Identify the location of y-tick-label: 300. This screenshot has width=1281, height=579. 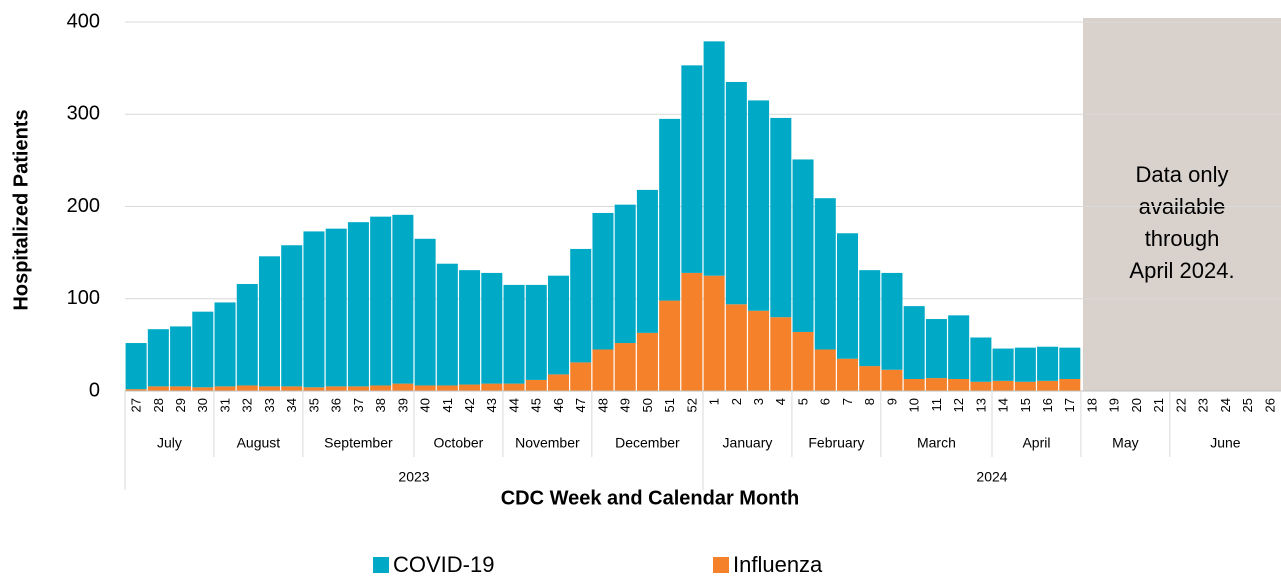
(83, 114).